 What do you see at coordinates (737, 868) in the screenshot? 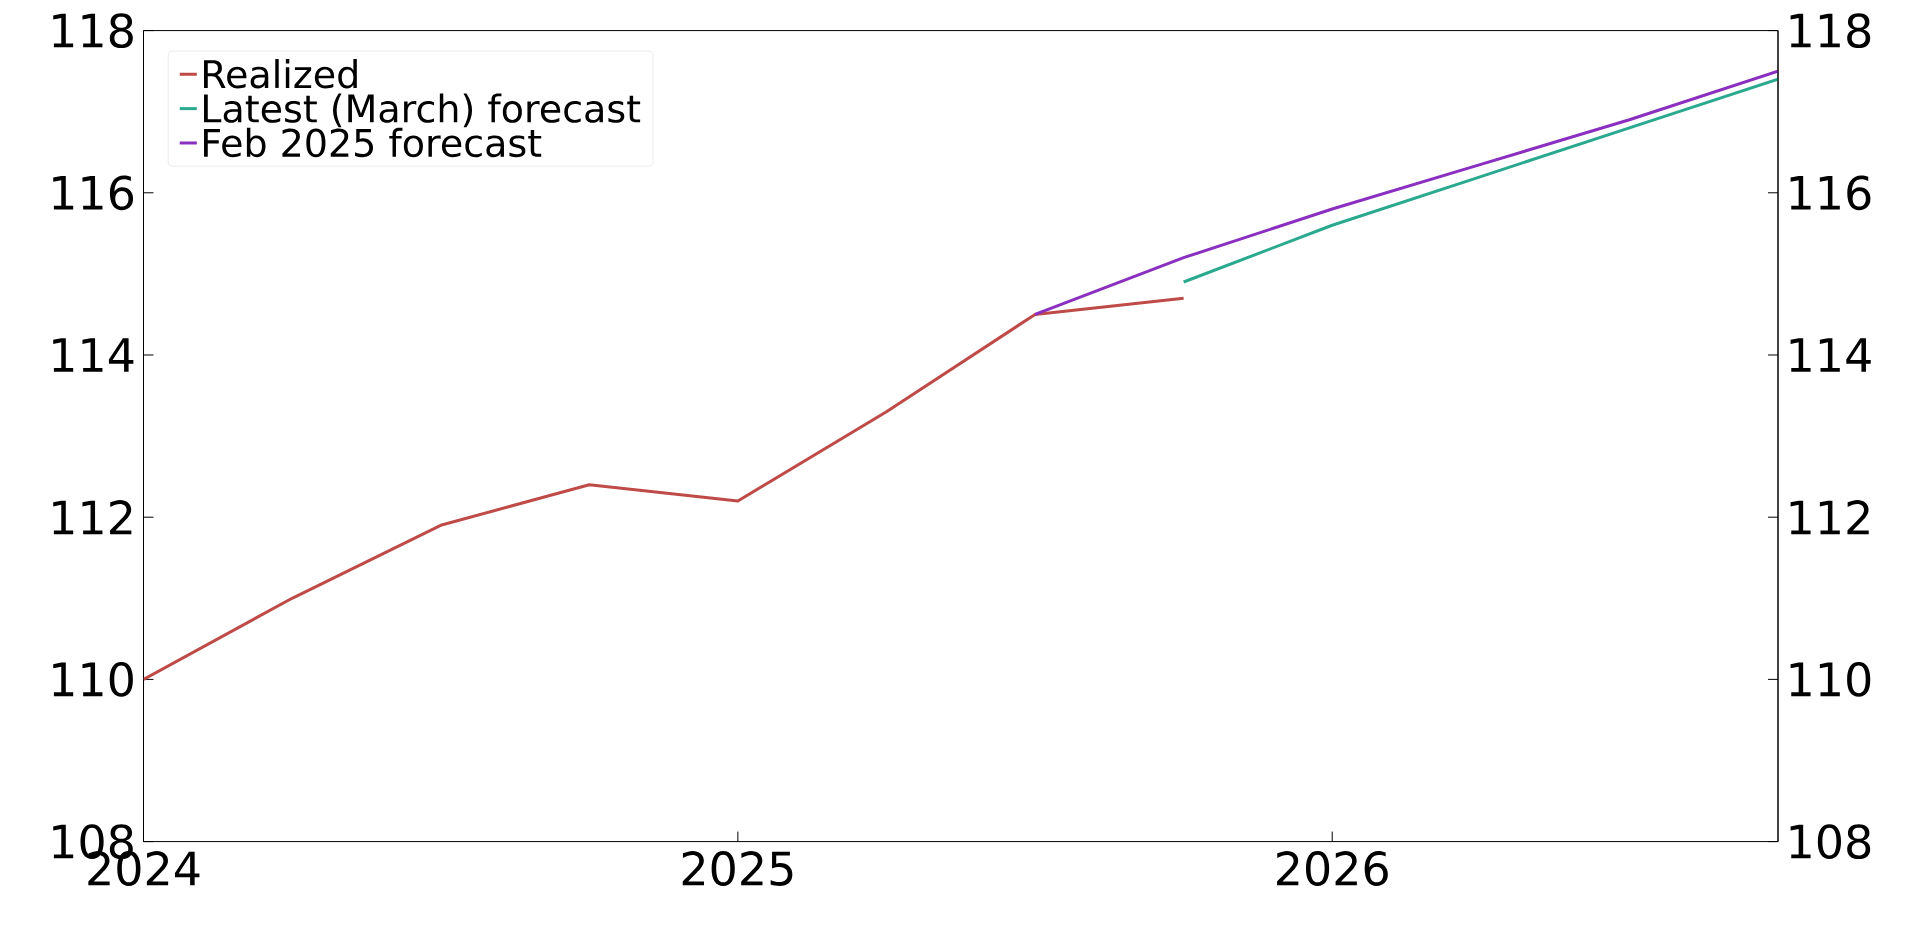
I see `x-tick-label: 2025` at bounding box center [737, 868].